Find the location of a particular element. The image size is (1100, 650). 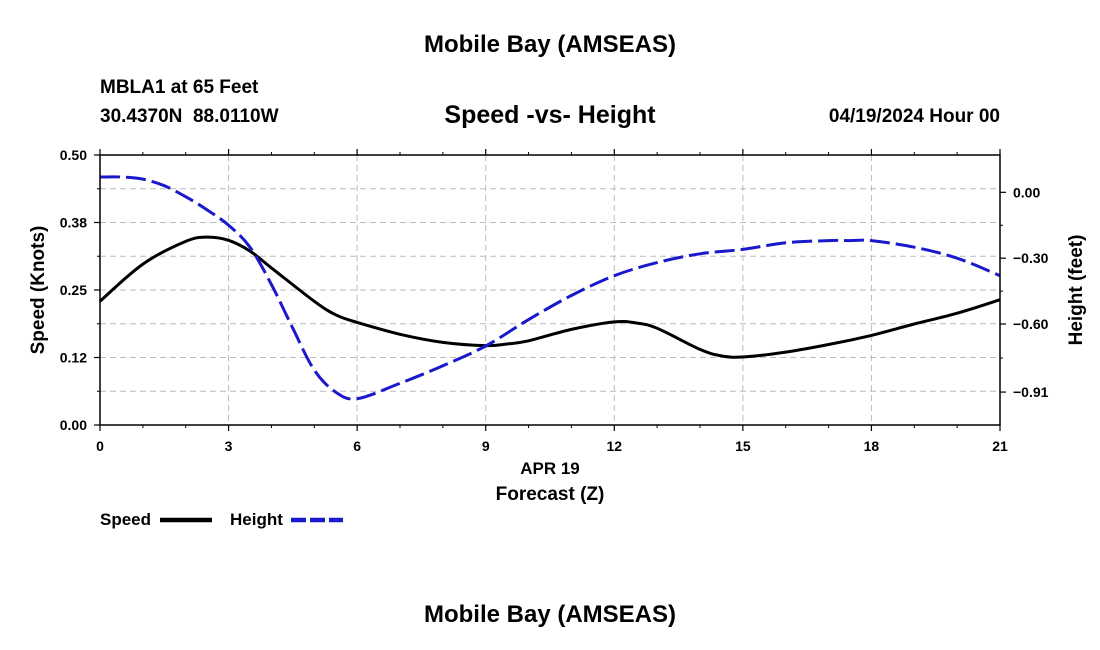

legend-height-label: Height is located at coordinates (256, 519).